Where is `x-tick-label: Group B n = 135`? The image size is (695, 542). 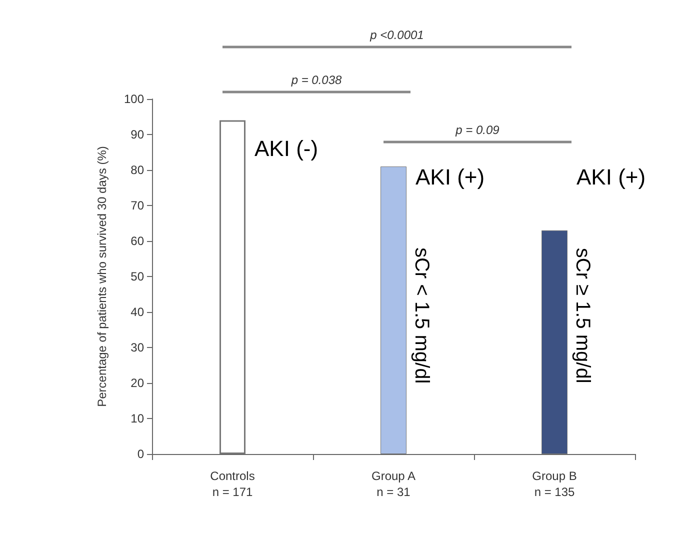
x-tick-label: Group B n = 135 is located at coordinates (554, 484).